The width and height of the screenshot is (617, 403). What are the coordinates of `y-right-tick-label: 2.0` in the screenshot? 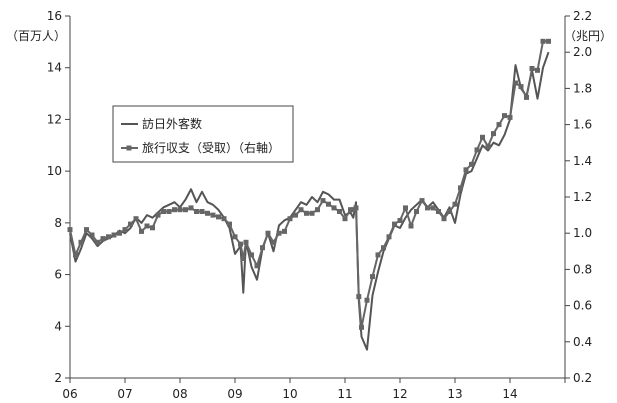 It's located at (582, 52).